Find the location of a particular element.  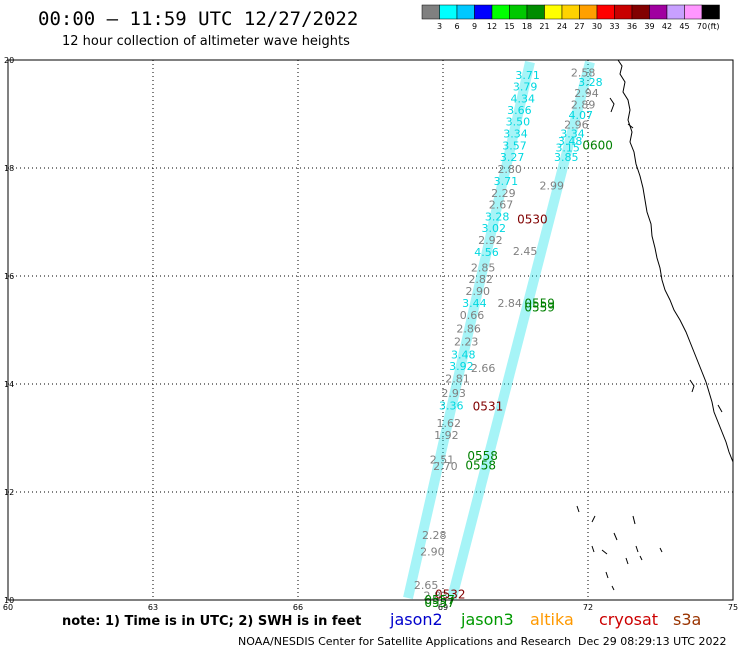

swh-label: 2.94 is located at coordinates (586, 93).